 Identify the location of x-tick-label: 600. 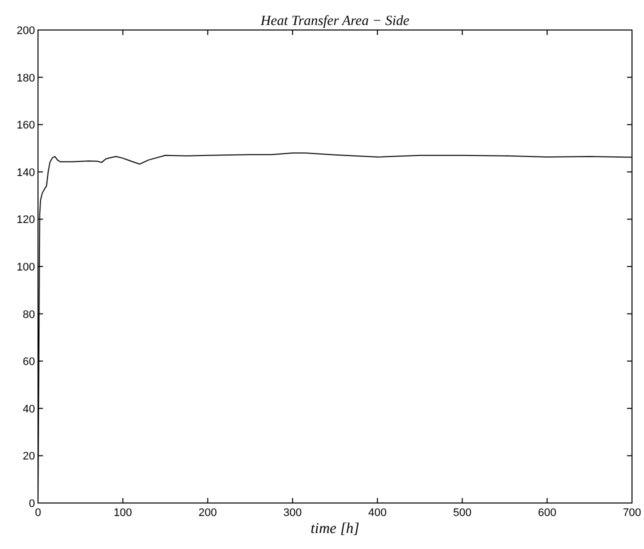
(547, 513).